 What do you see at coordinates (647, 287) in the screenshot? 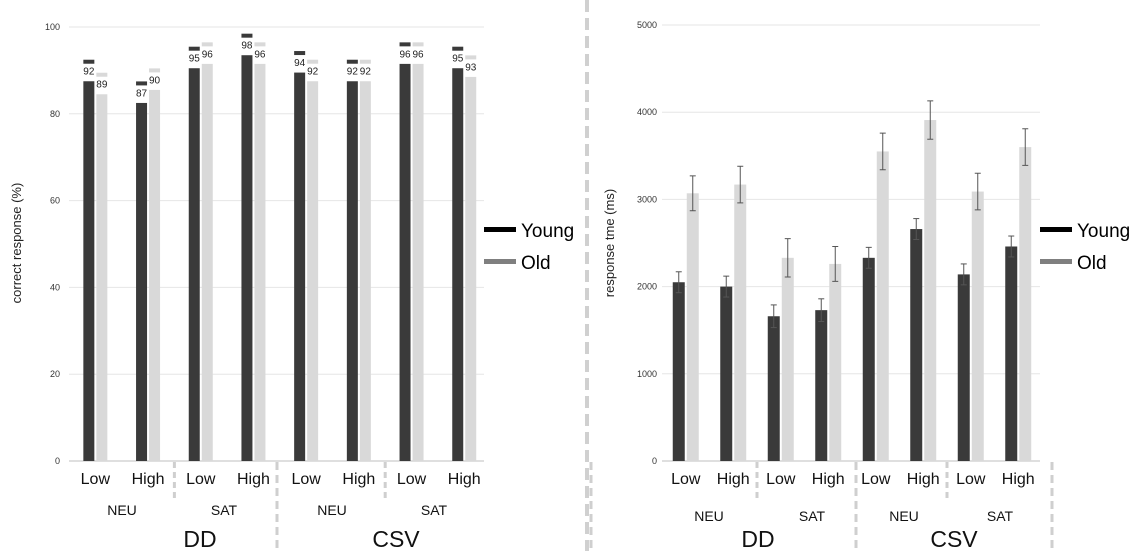
I see `y-tick-label: 2000` at bounding box center [647, 287].